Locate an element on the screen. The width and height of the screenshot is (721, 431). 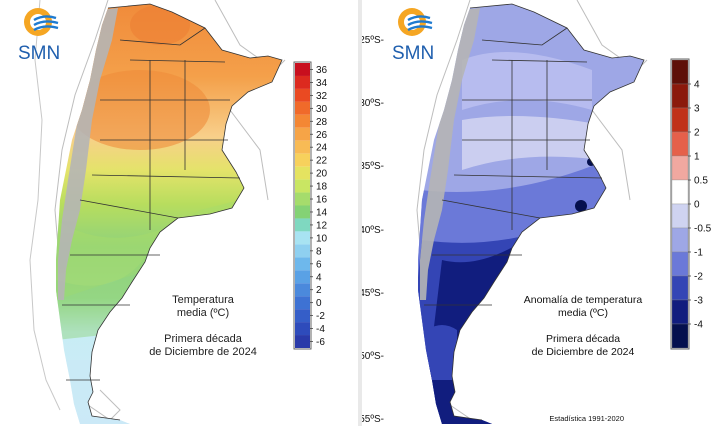
legend-label: 18 is located at coordinates (322, 187).